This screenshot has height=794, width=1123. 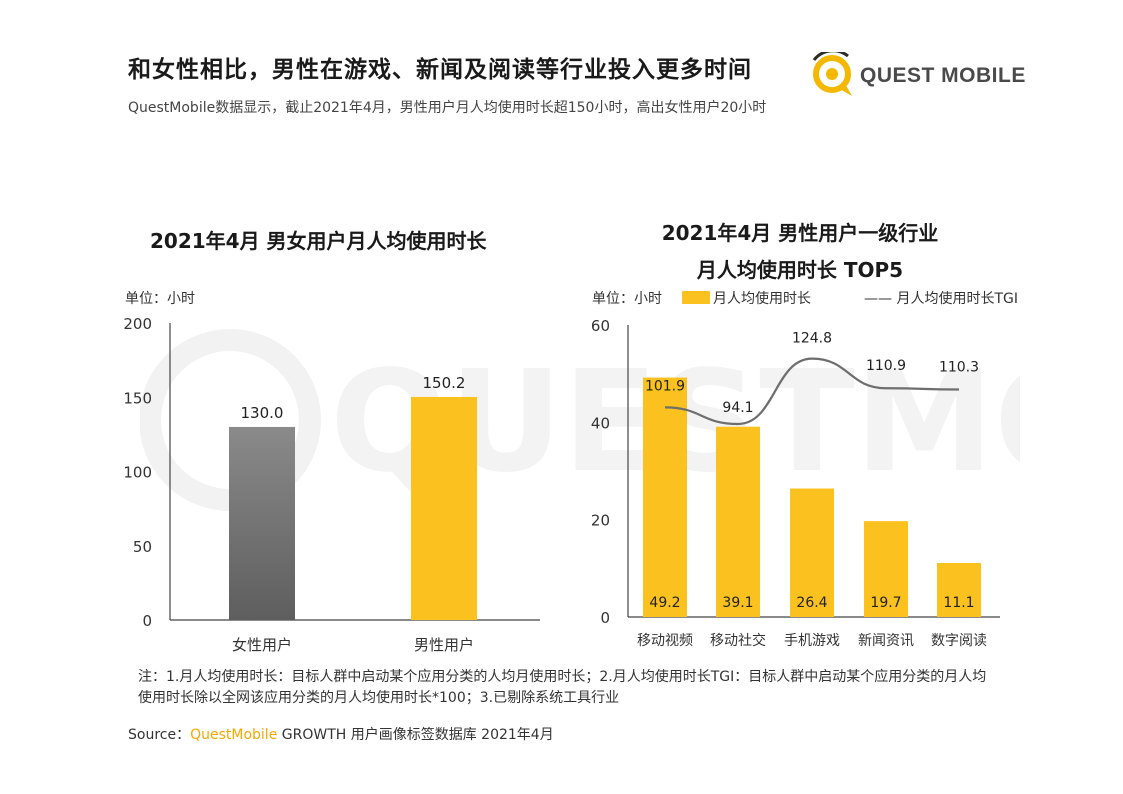 What do you see at coordinates (737, 603) in the screenshot?
I see `bar-value-label: 39.1` at bounding box center [737, 603].